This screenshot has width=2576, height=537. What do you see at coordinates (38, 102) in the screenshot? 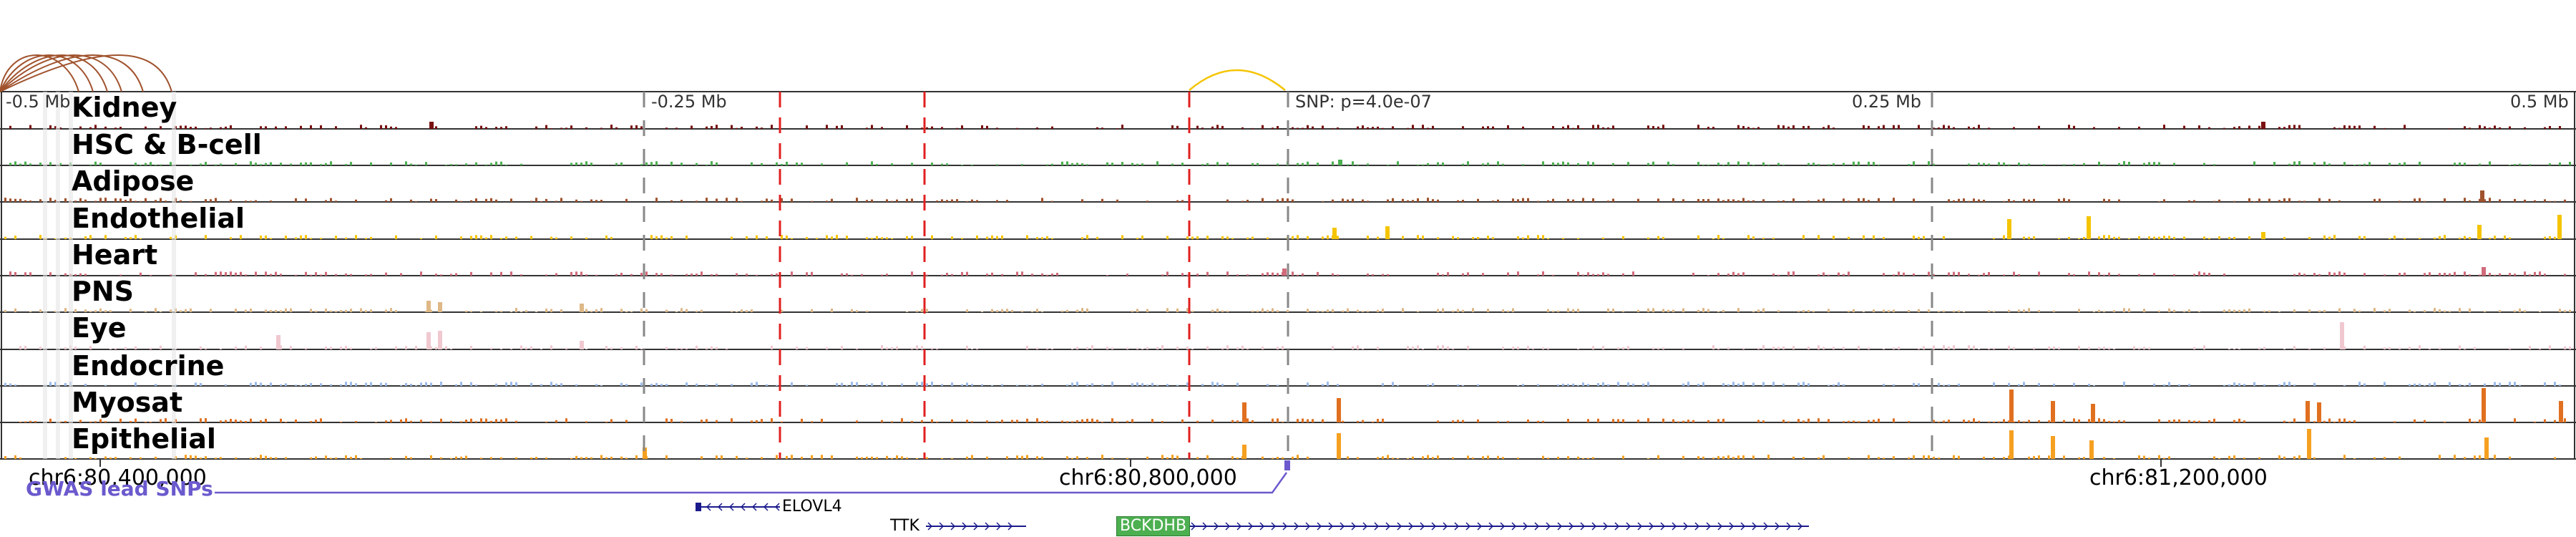
I see `ruler-left-label: -0.5 Mb` at bounding box center [38, 102].